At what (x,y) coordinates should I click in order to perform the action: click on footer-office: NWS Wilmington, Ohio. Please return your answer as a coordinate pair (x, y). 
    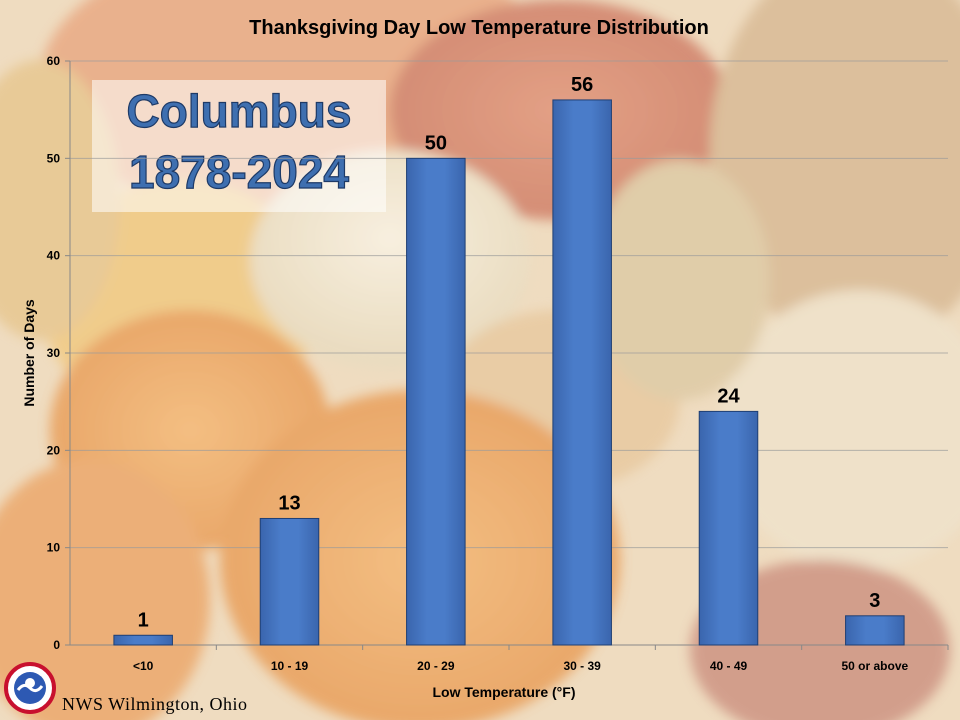
    Looking at the image, I should click on (154, 704).